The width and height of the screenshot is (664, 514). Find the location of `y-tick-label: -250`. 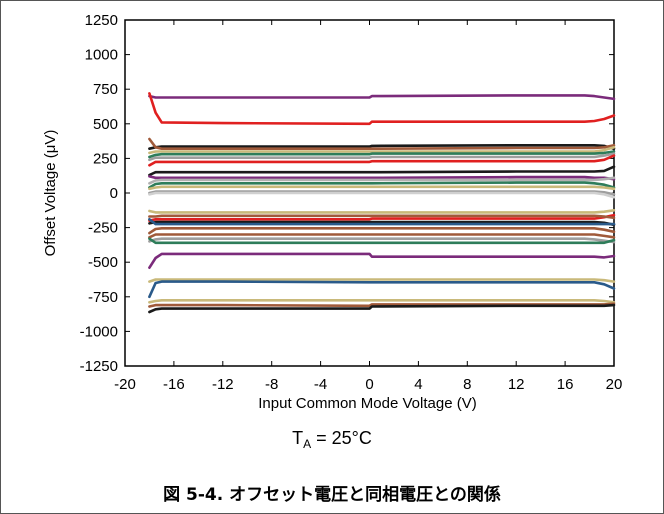

y-tick-label: -250 is located at coordinates (103, 228).